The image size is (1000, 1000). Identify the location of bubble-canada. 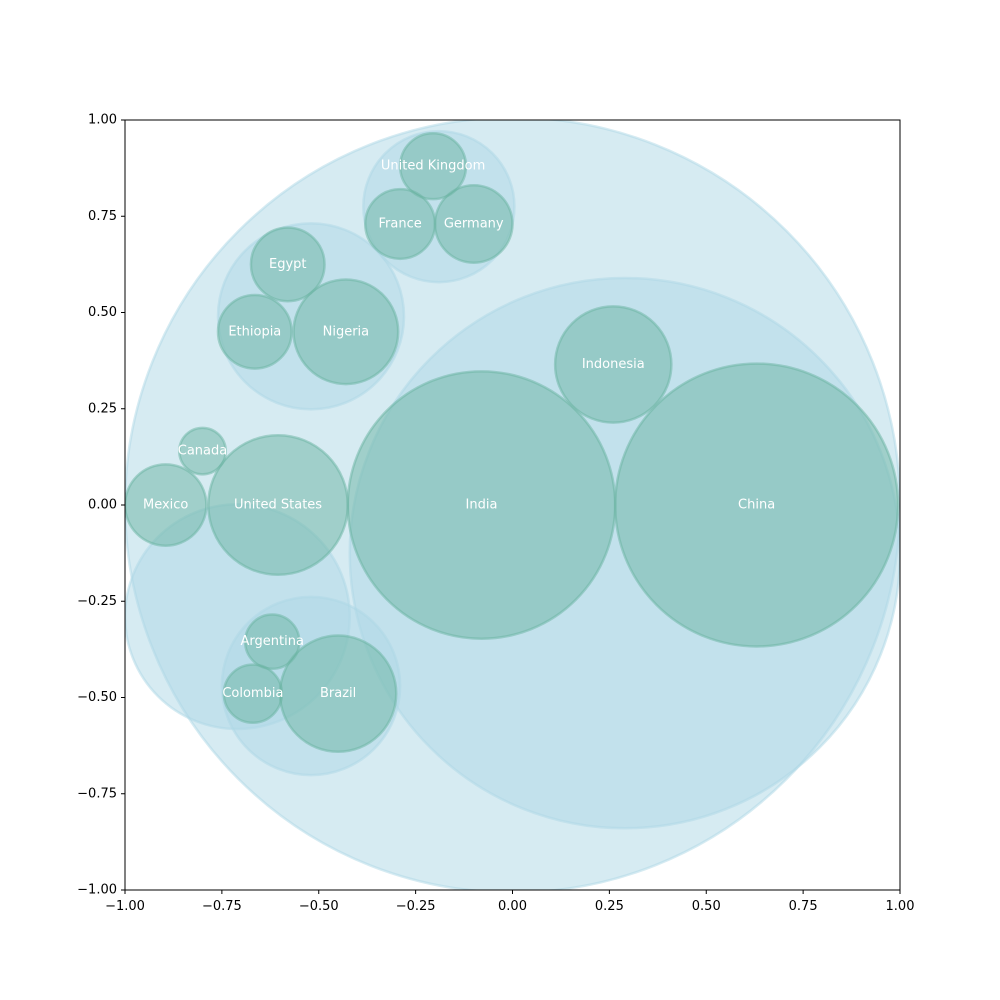
(202, 451).